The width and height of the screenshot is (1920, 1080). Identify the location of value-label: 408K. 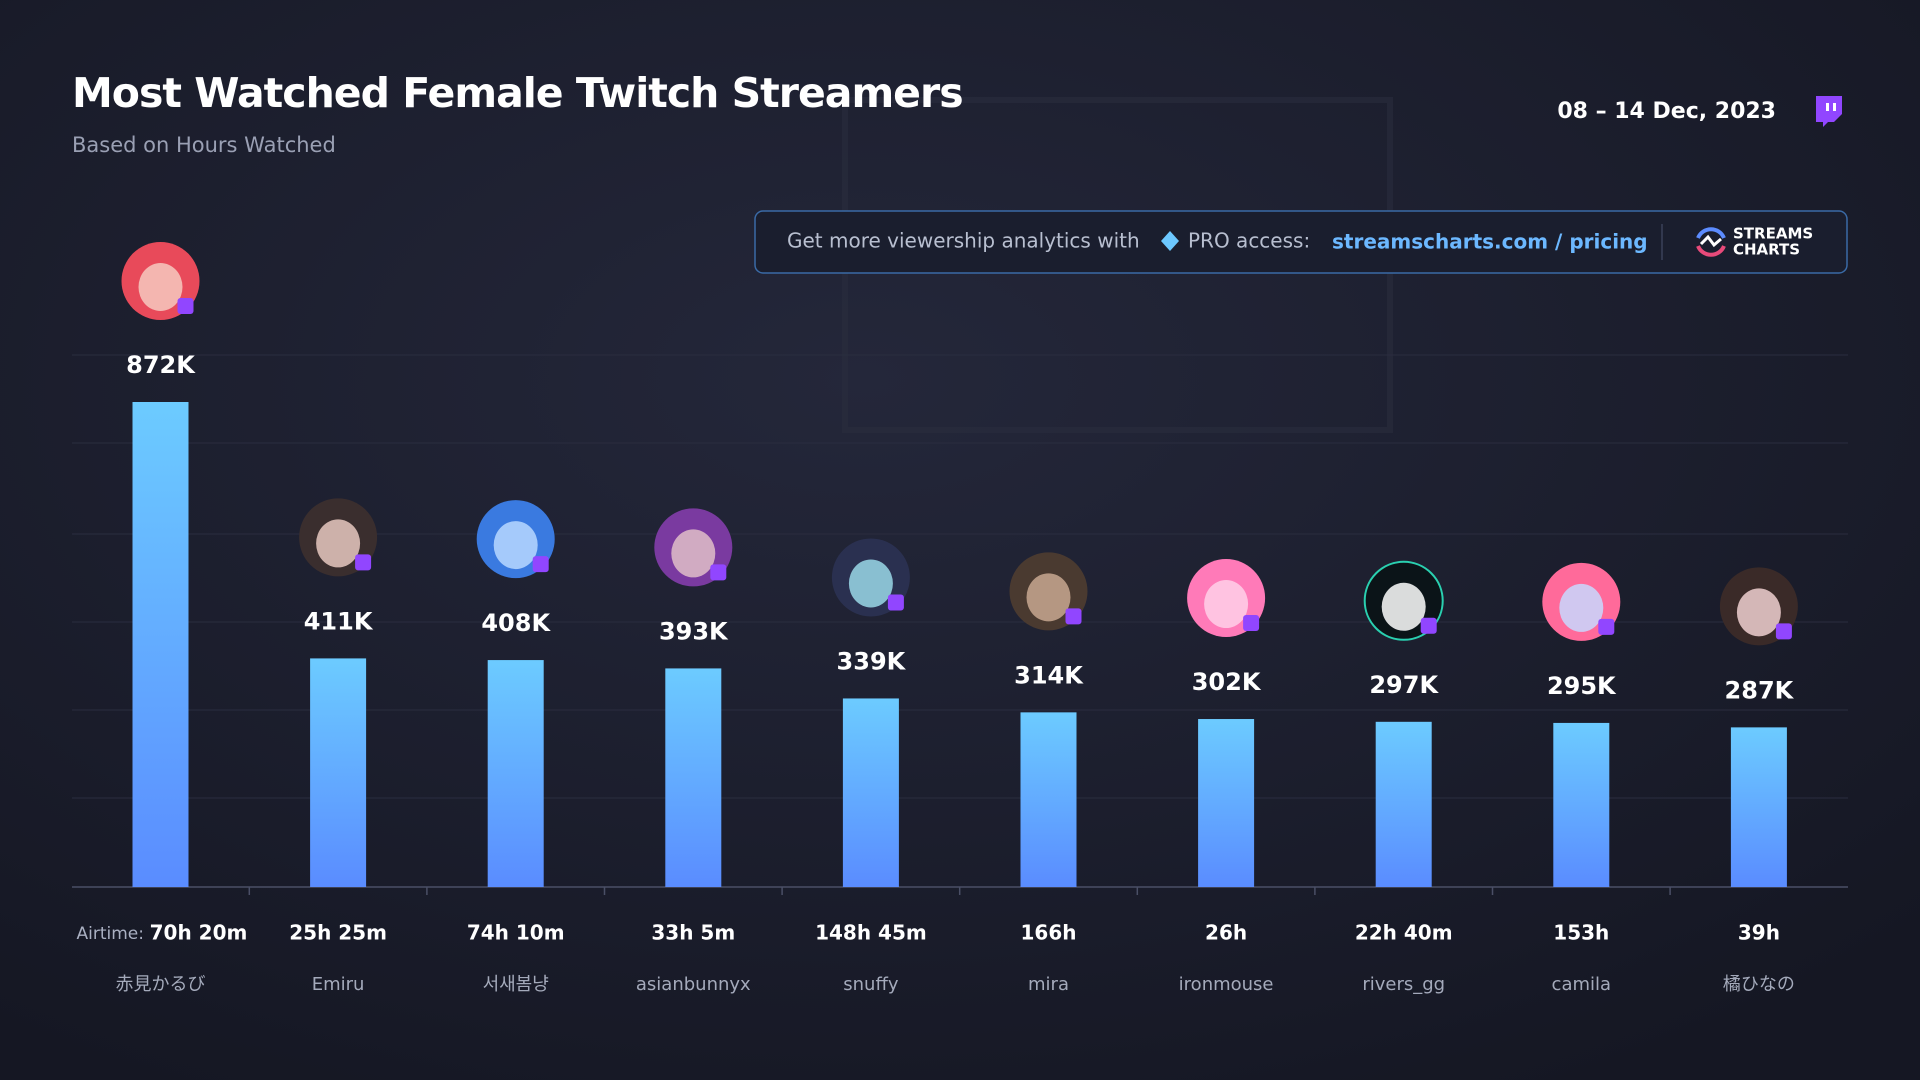
(516, 623).